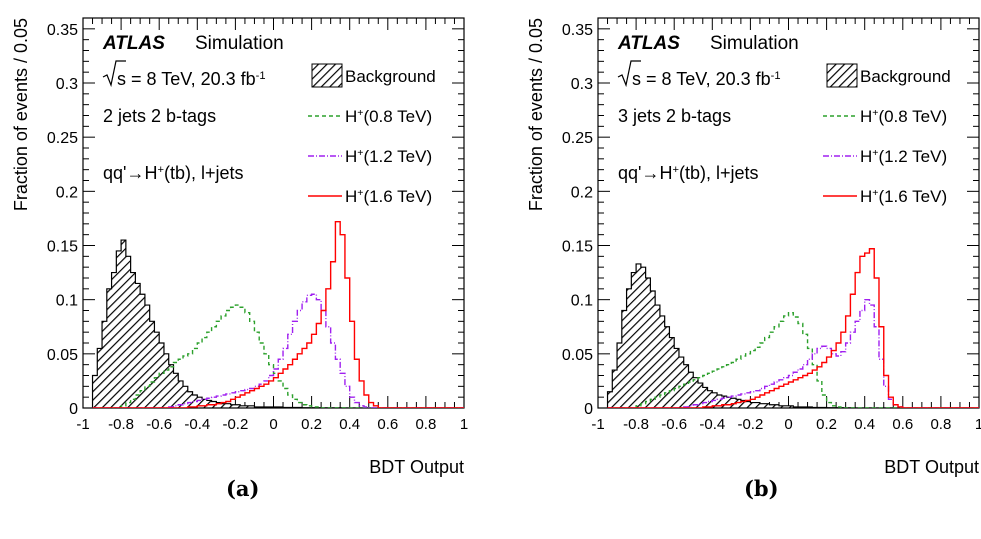 The image size is (981, 539). Describe the element at coordinates (674, 116) in the screenshot. I see `category-label: 3 jets 2 b-tags` at that location.